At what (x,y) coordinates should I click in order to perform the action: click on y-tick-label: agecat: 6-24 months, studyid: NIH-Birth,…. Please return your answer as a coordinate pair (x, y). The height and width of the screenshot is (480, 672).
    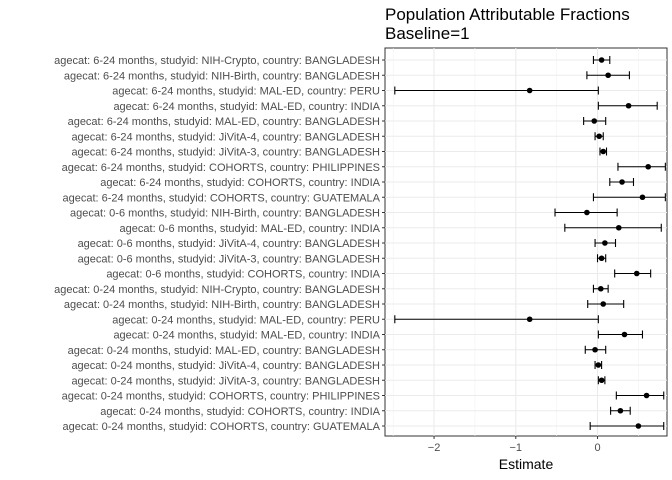
    Looking at the image, I should click on (222, 76).